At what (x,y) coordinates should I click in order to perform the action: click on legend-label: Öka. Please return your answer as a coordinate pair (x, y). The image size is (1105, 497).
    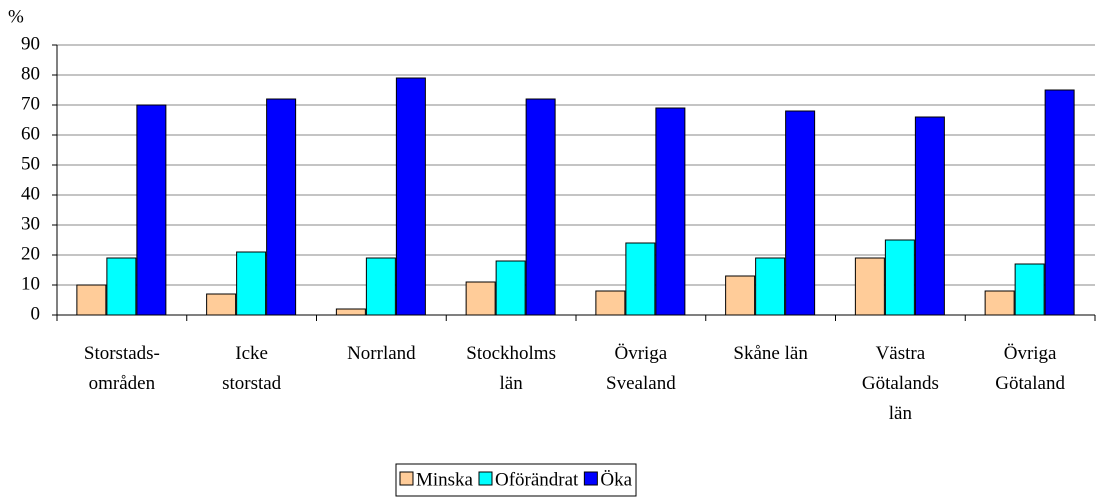
    Looking at the image, I should click on (616, 479).